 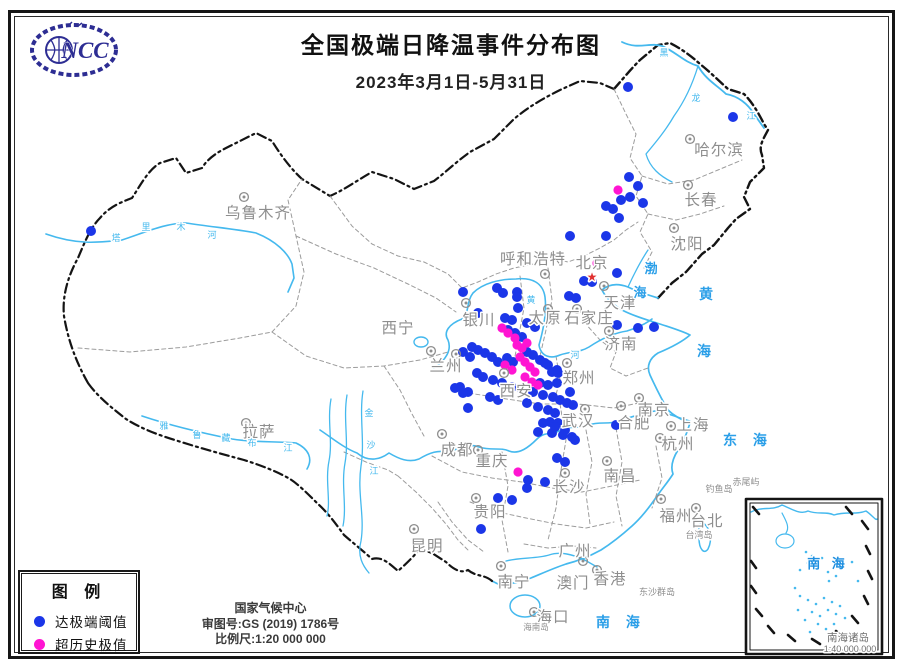 I want to click on city-label: 广州, so click(x=574, y=551).